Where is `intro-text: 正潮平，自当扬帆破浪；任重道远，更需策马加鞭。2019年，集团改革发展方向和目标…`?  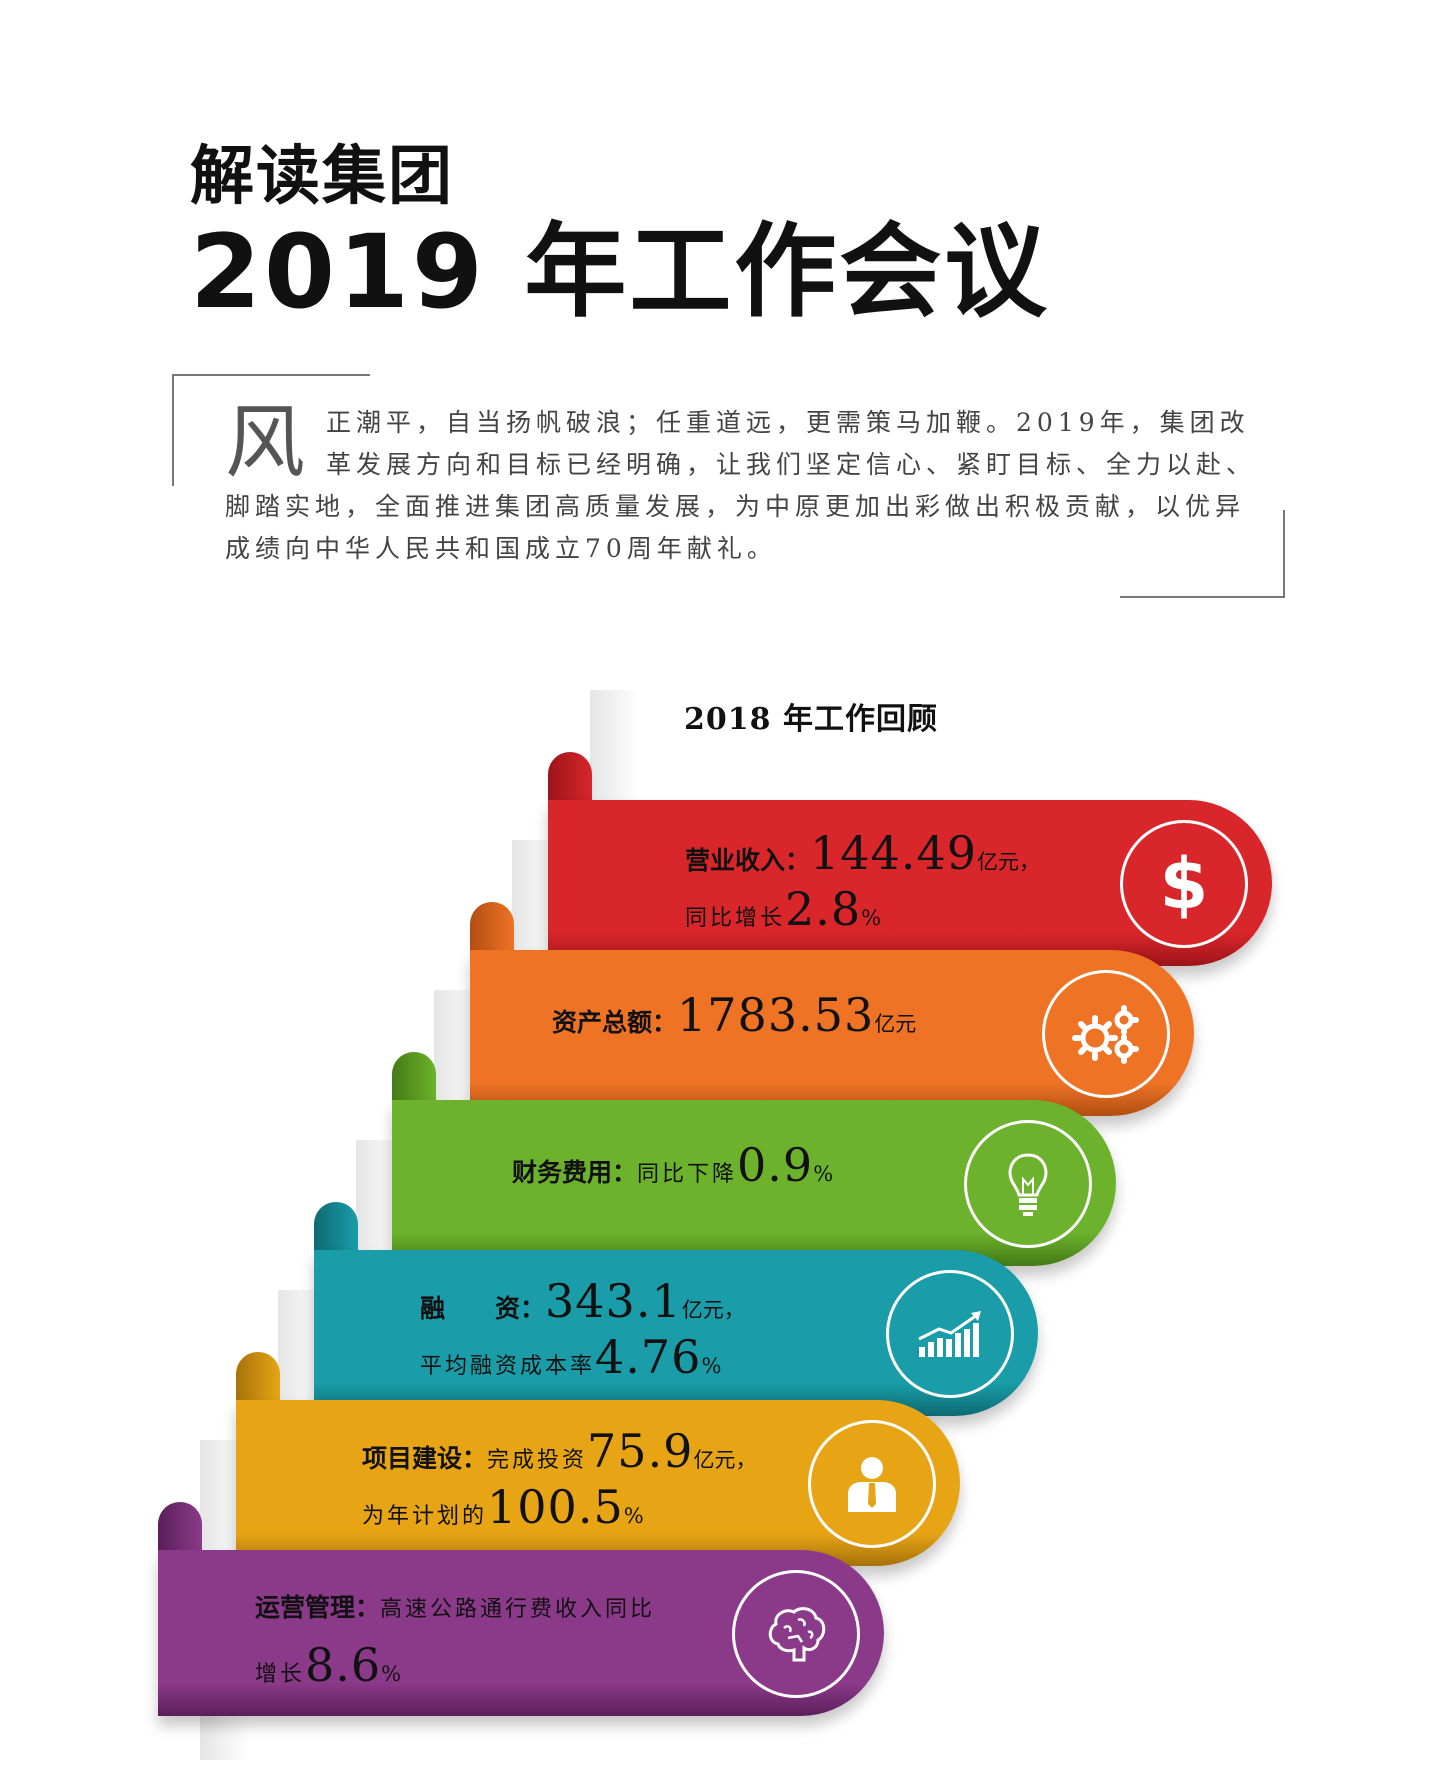
intro-text: 正潮平，自当扬帆破浪；任重道远，更需策马加鞭。2019年，集团改革发展方向和目标… is located at coordinates (741, 485).